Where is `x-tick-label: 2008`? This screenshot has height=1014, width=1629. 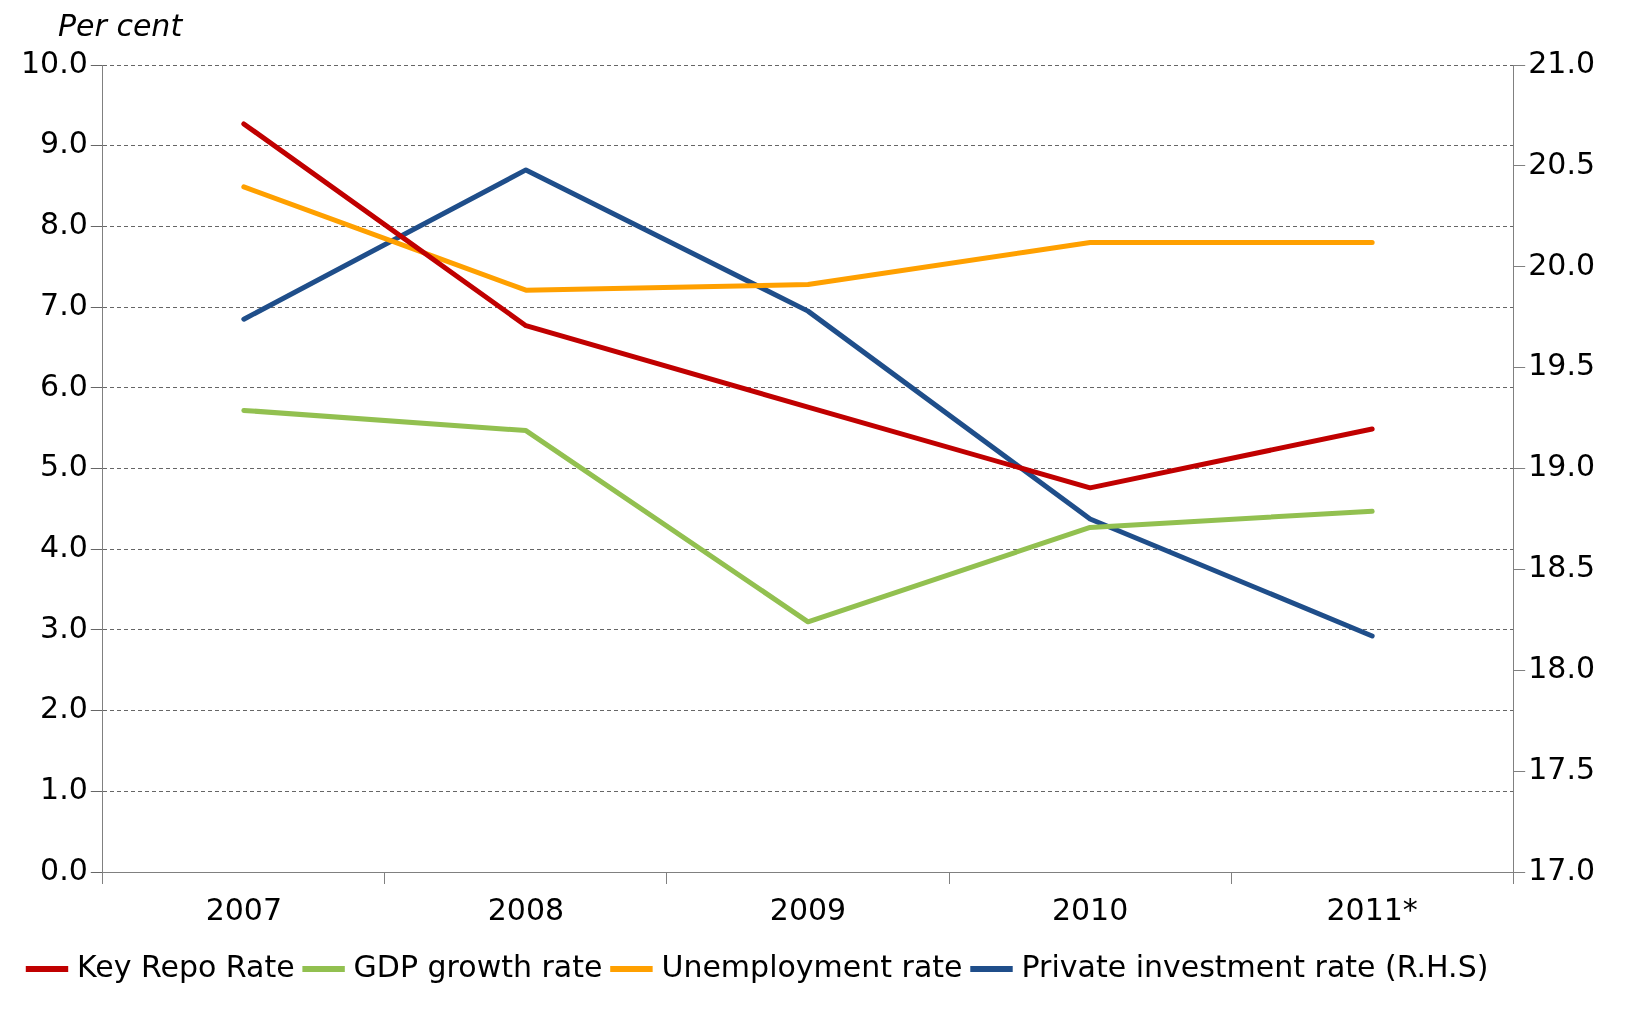 x-tick-label: 2008 is located at coordinates (526, 909).